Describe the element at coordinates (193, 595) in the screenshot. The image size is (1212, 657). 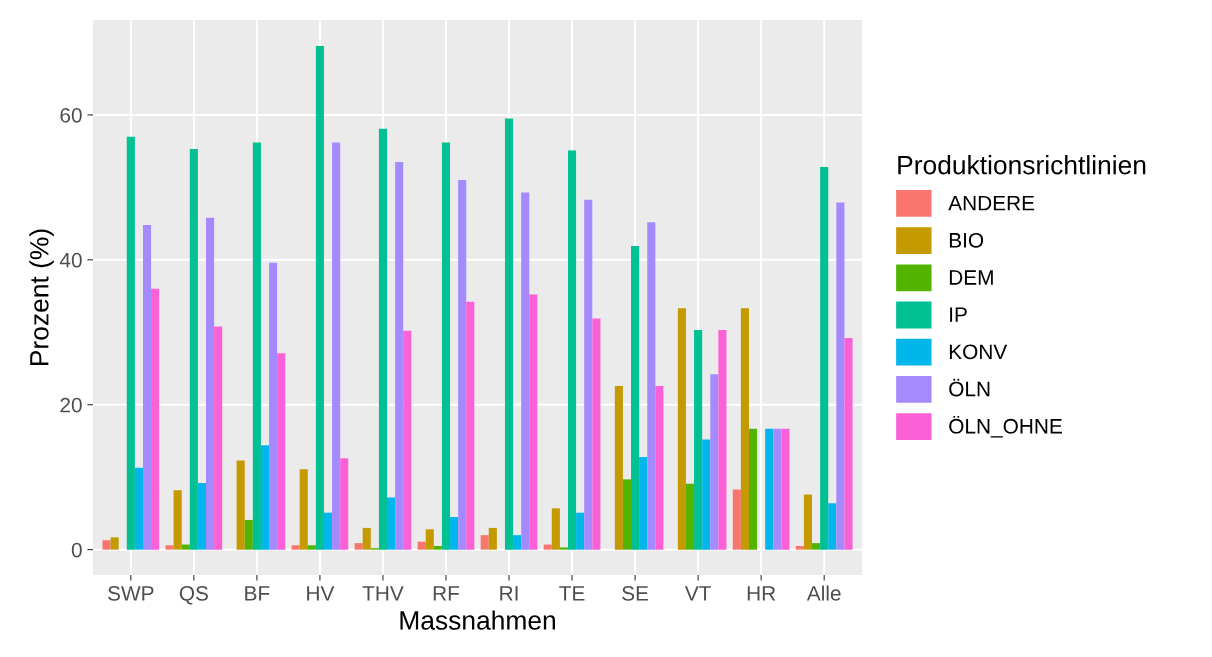
I see `x-tick-label: QS` at that location.